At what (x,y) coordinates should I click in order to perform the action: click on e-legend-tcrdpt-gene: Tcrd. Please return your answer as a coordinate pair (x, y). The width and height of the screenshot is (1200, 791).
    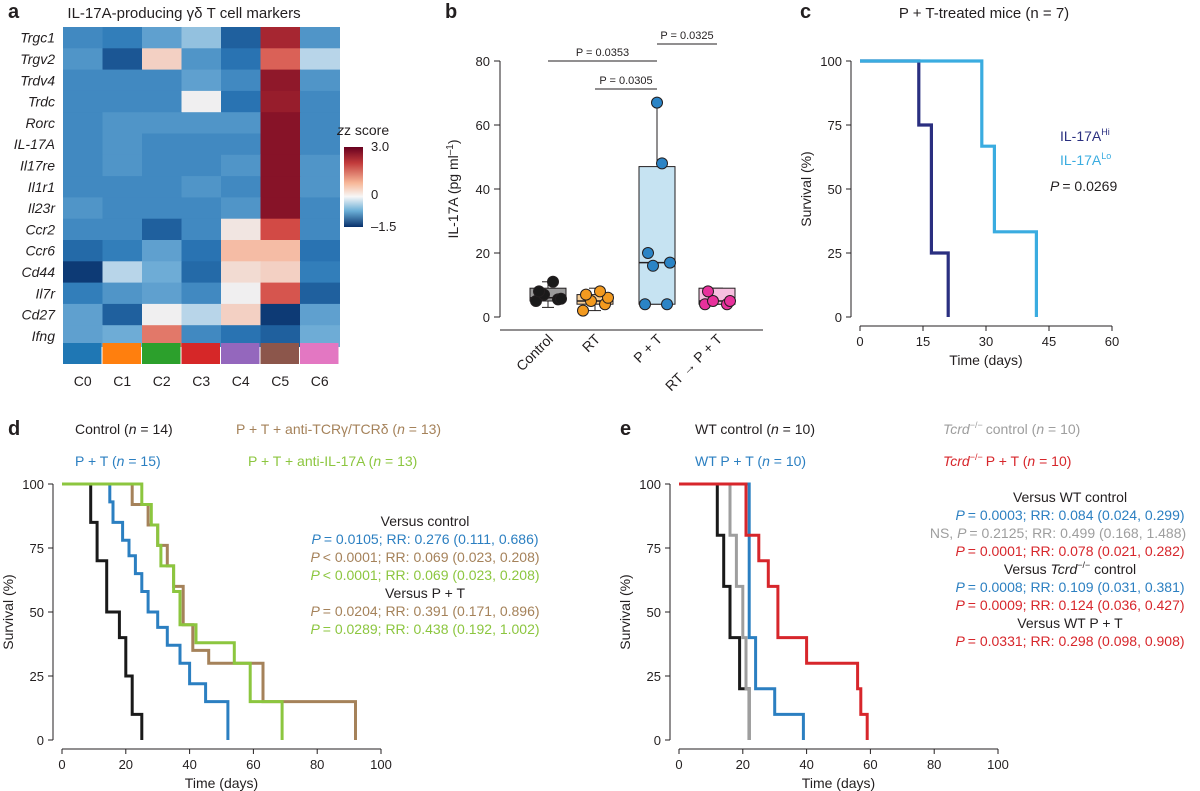
    Looking at the image, I should click on (957, 461).